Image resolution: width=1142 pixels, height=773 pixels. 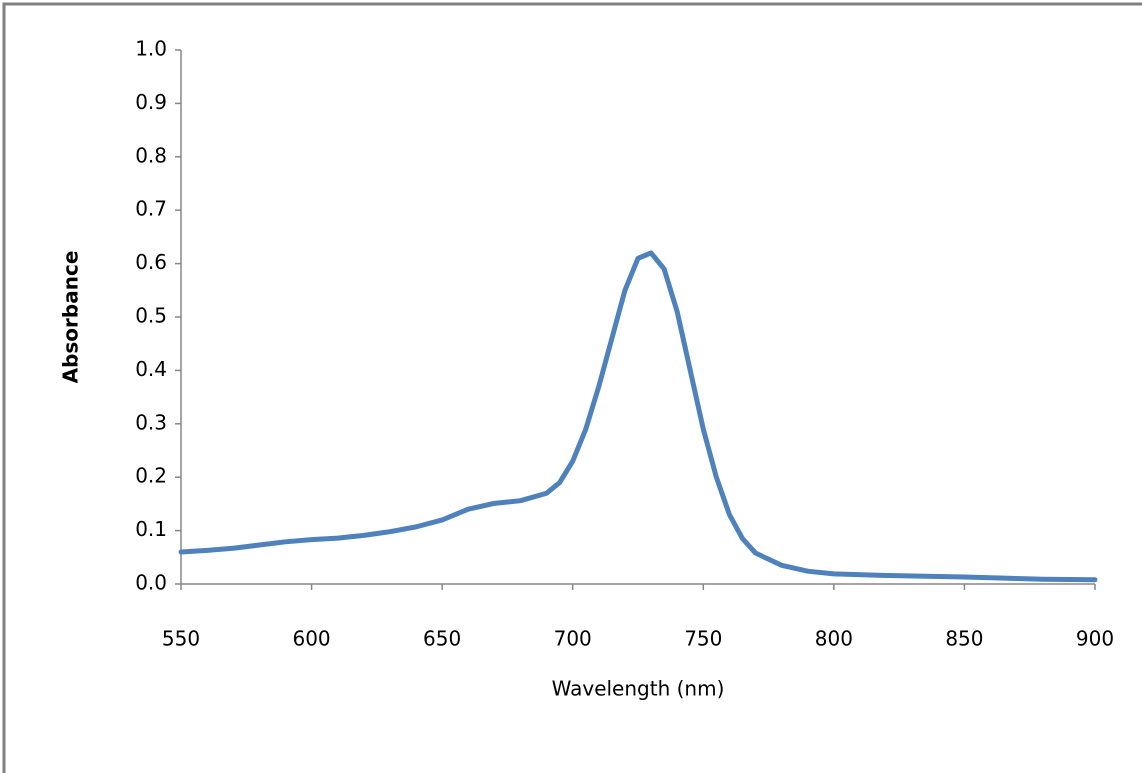 I want to click on y-tick-label: 0.8, so click(x=151, y=155).